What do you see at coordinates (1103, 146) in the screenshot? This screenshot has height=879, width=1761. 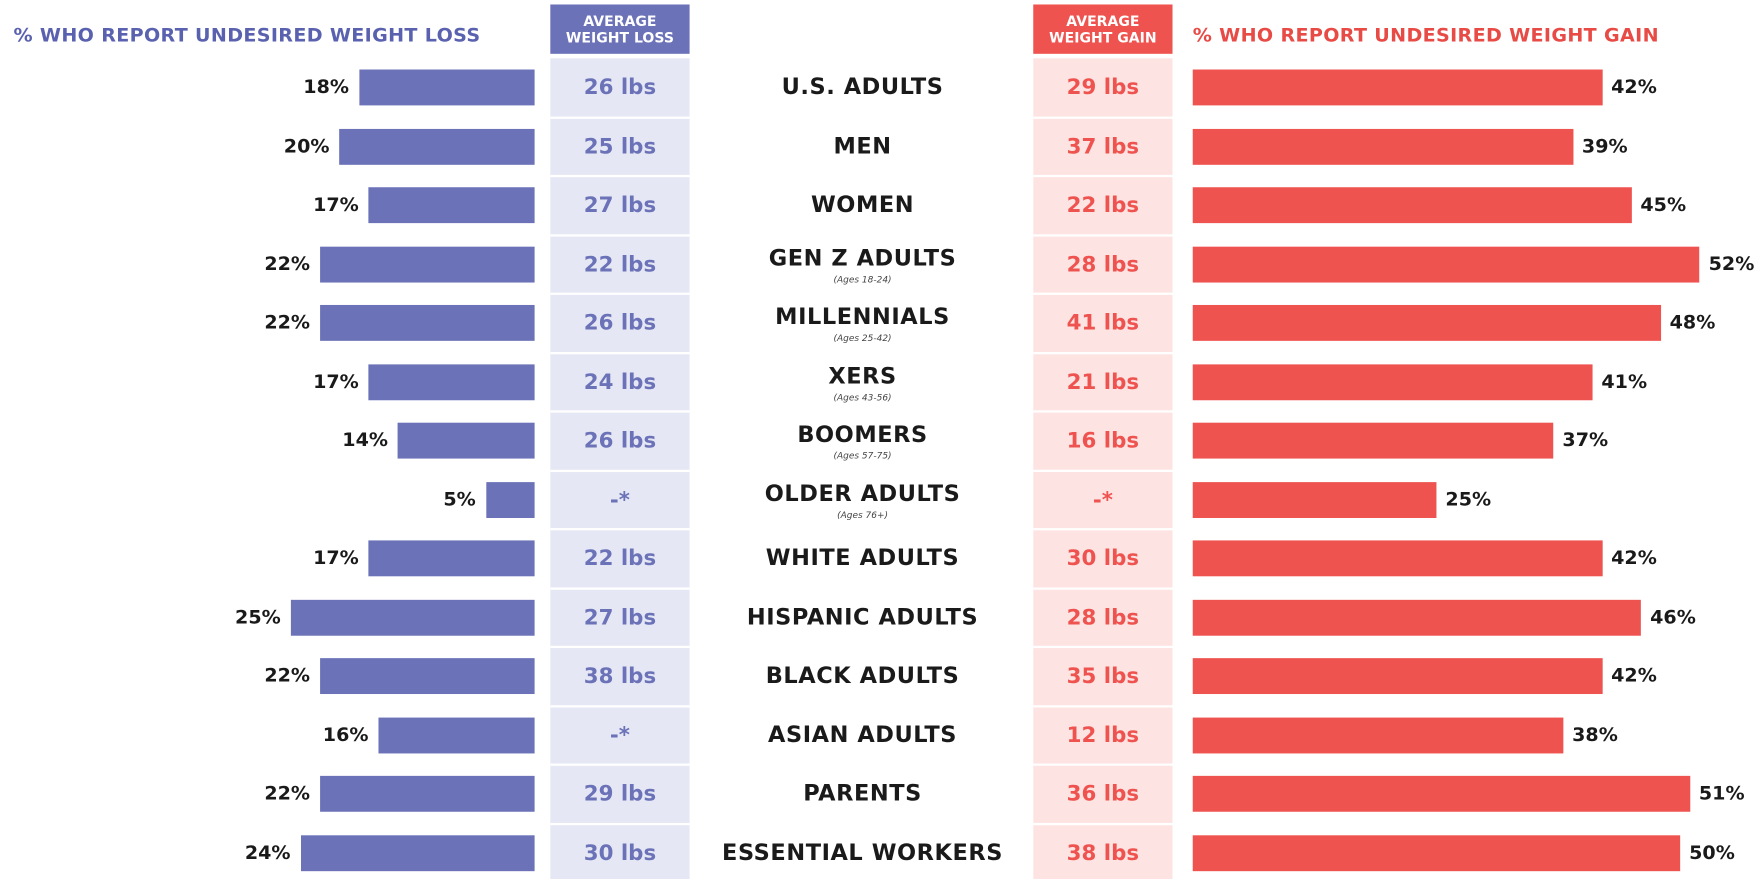 I see `average-value: 37 lbs` at bounding box center [1103, 146].